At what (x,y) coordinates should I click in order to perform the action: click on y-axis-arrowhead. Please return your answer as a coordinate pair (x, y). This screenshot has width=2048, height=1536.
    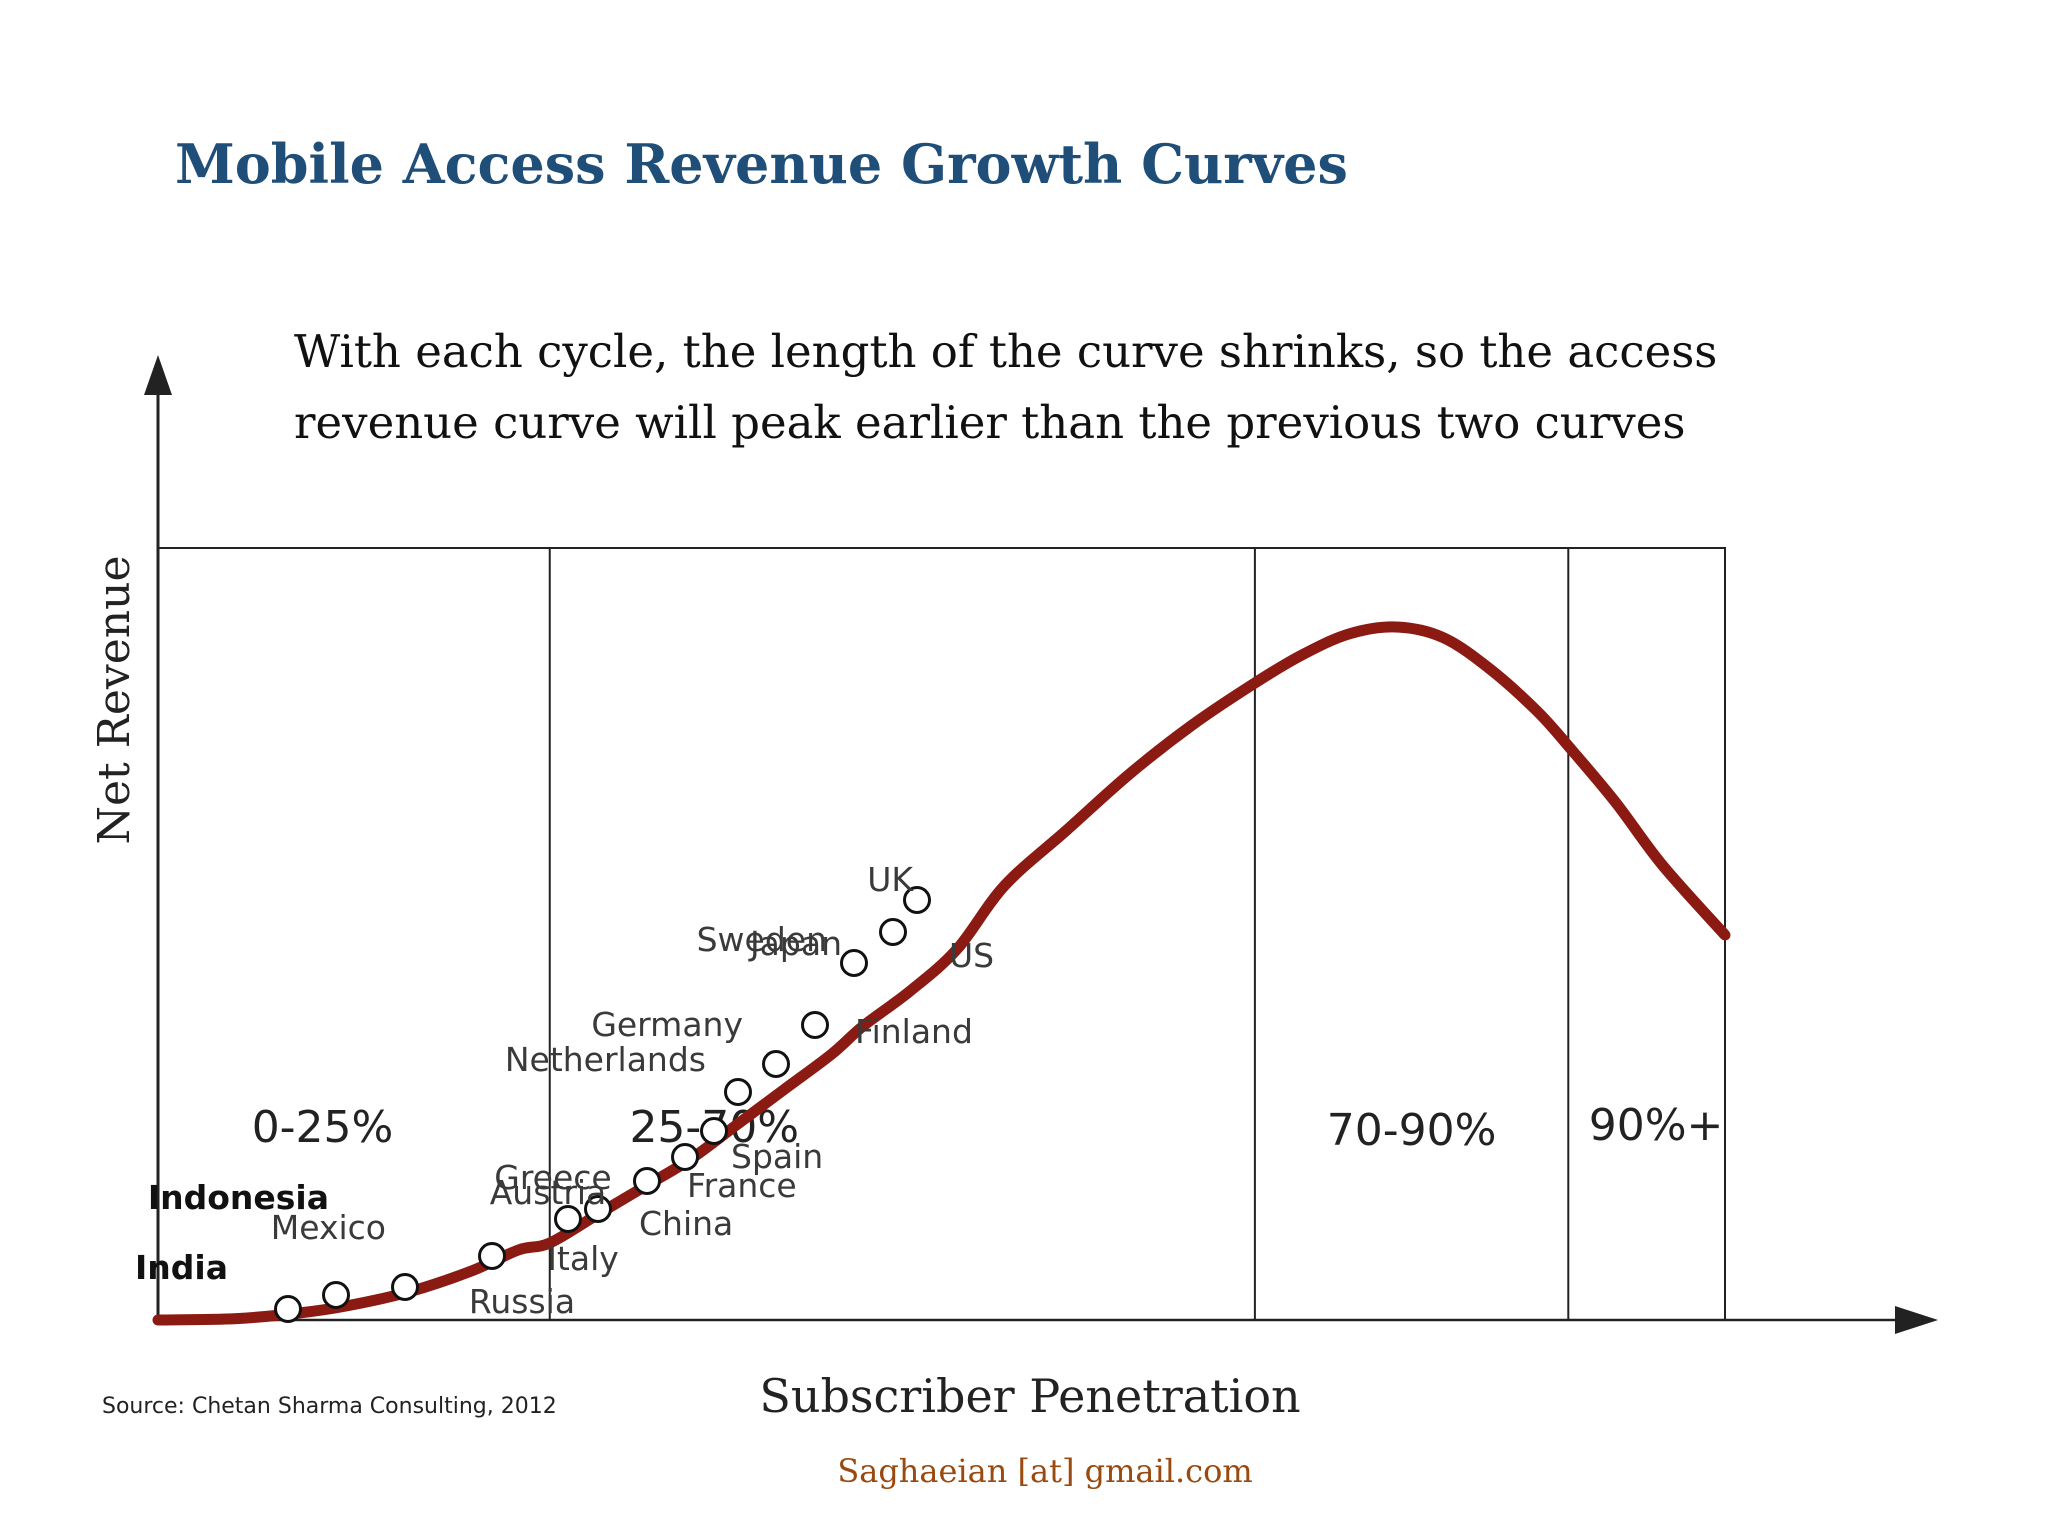
    Looking at the image, I should click on (158, 375).